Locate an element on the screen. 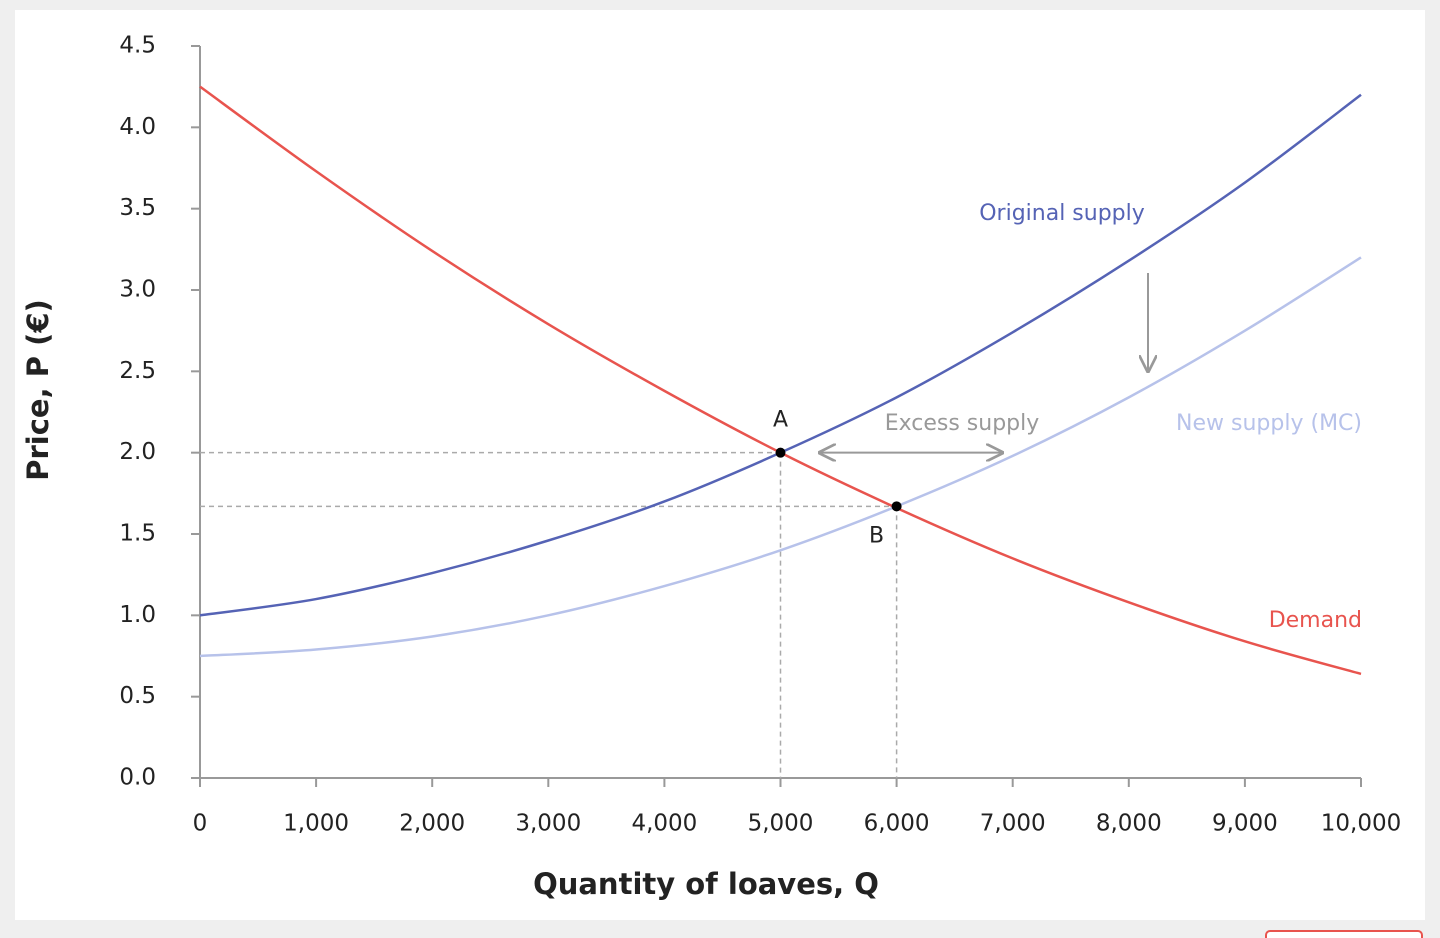  x-tick-label: 6,000 is located at coordinates (897, 824).